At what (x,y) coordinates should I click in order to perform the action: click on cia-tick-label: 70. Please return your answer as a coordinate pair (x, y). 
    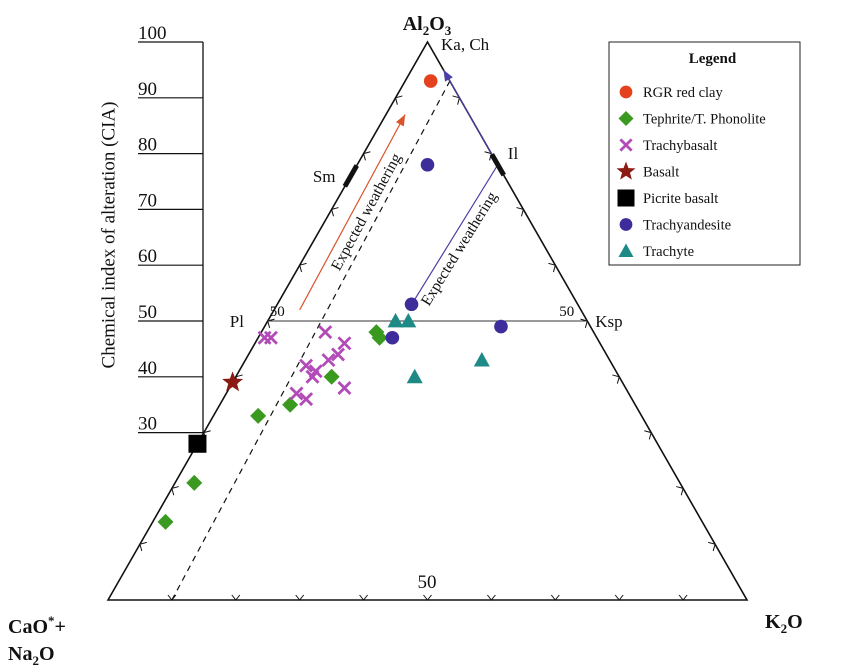
    Looking at the image, I should click on (147, 200).